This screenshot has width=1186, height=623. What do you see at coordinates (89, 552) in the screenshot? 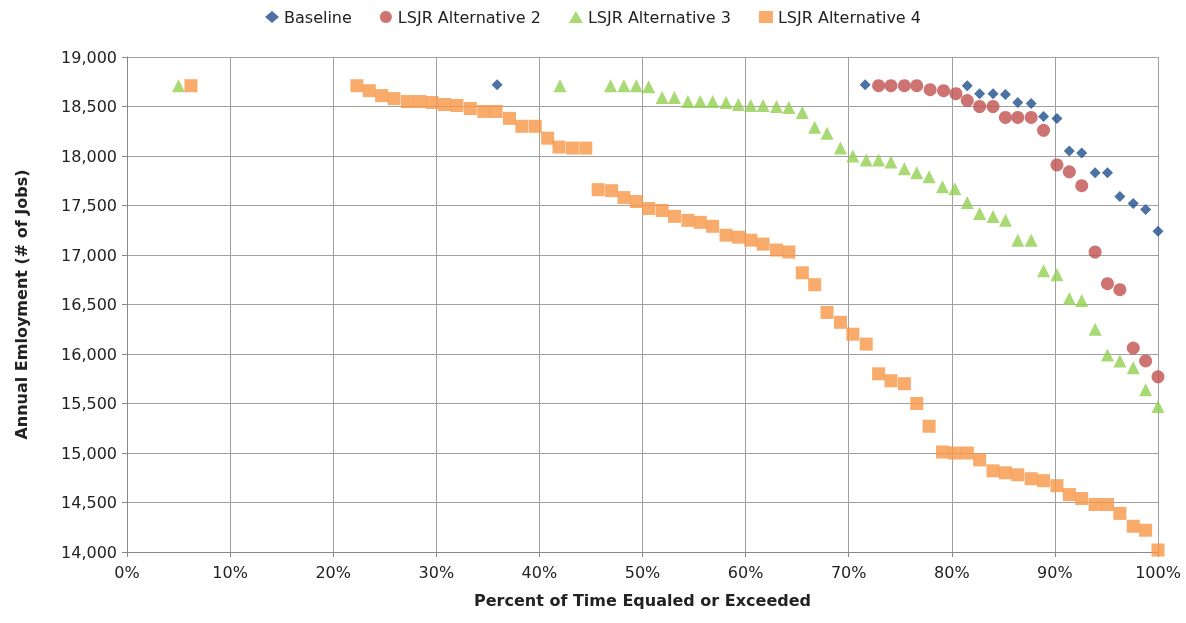
I see `y-tick-label: 14,000` at bounding box center [89, 552].